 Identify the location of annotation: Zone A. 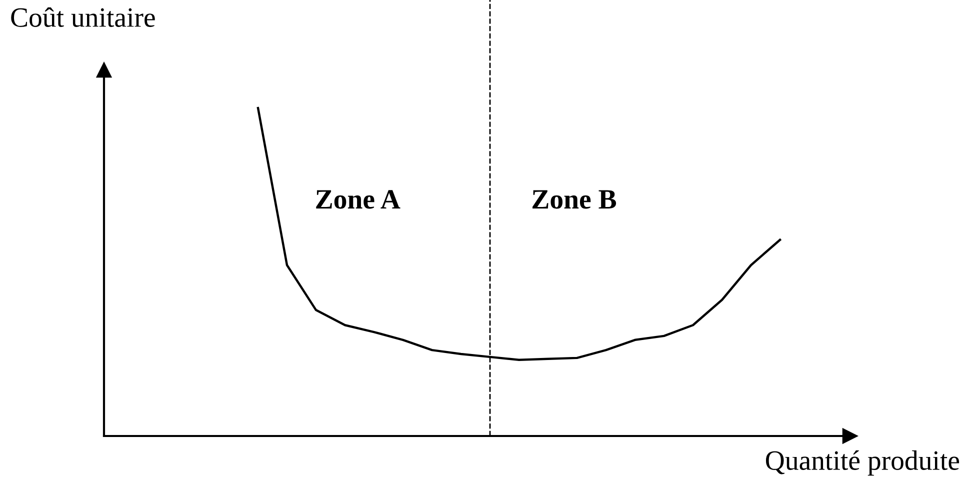
(358, 199).